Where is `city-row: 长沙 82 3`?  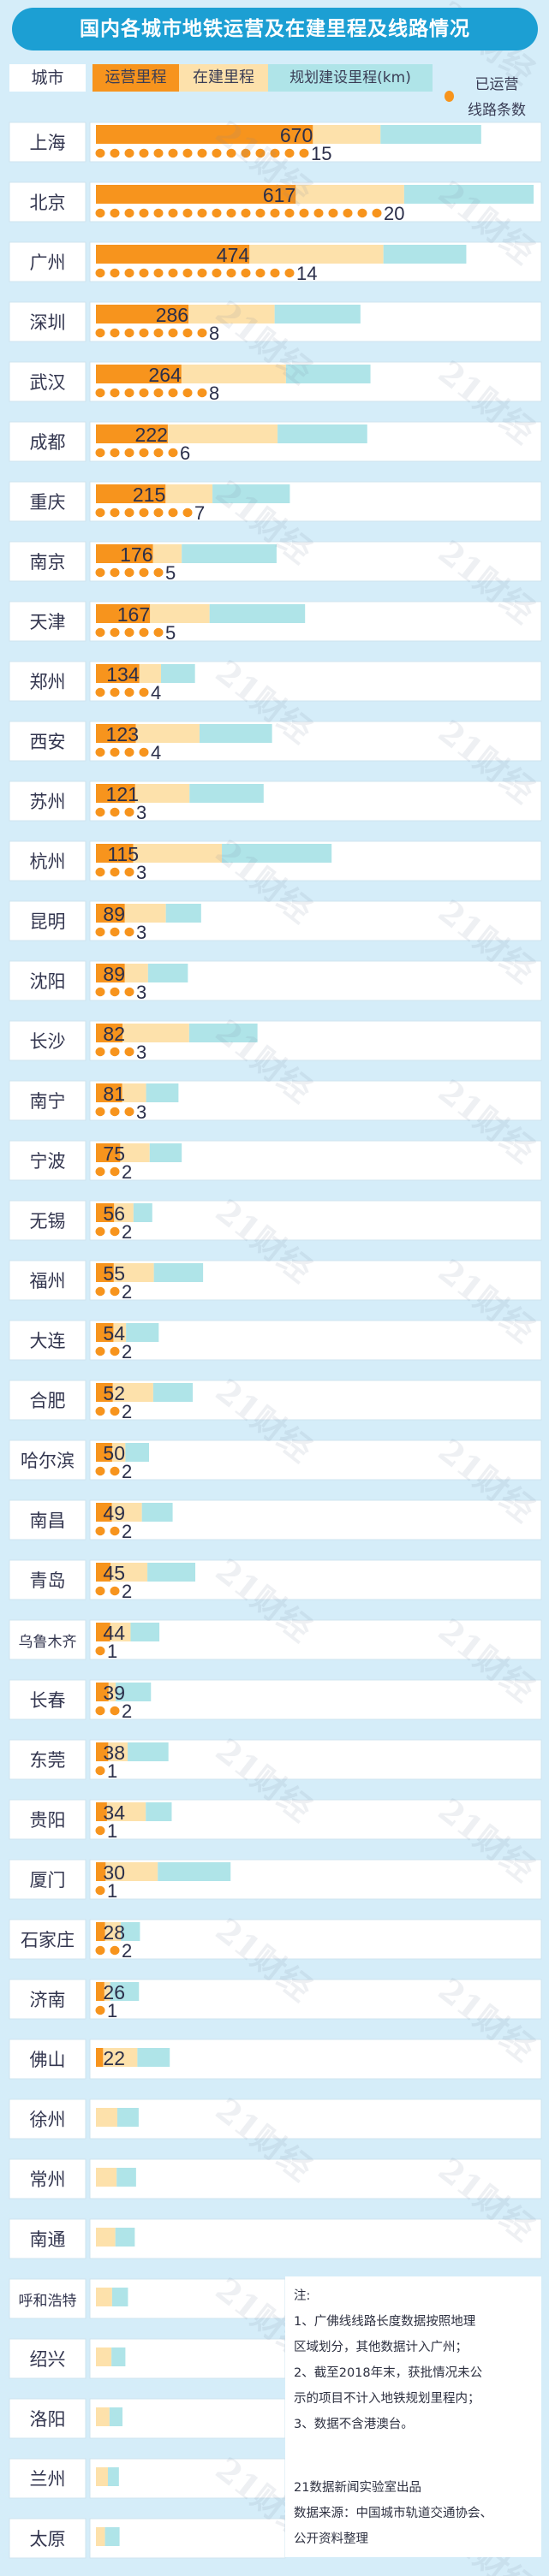 city-row: 长沙 82 3 is located at coordinates (275, 1041).